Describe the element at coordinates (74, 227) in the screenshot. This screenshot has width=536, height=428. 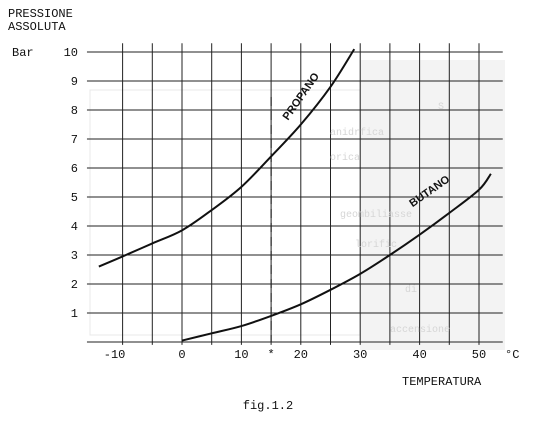
I see `y-tick-label: 4` at that location.